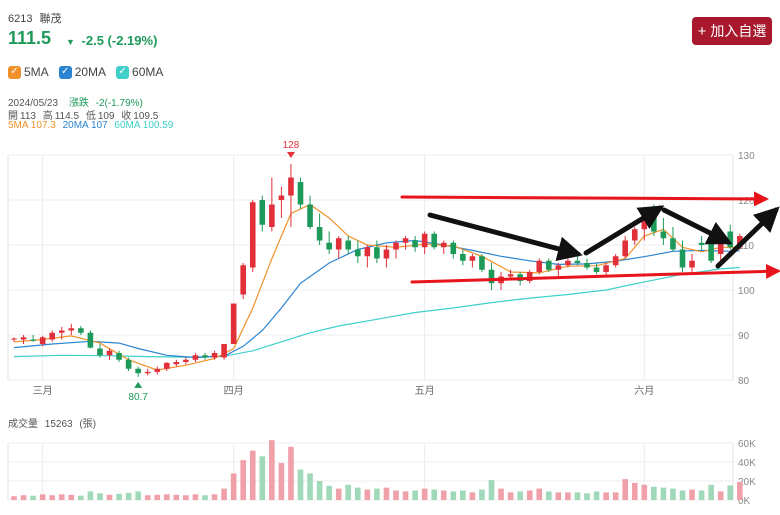  I want to click on high-value: 114.5, so click(67, 116).